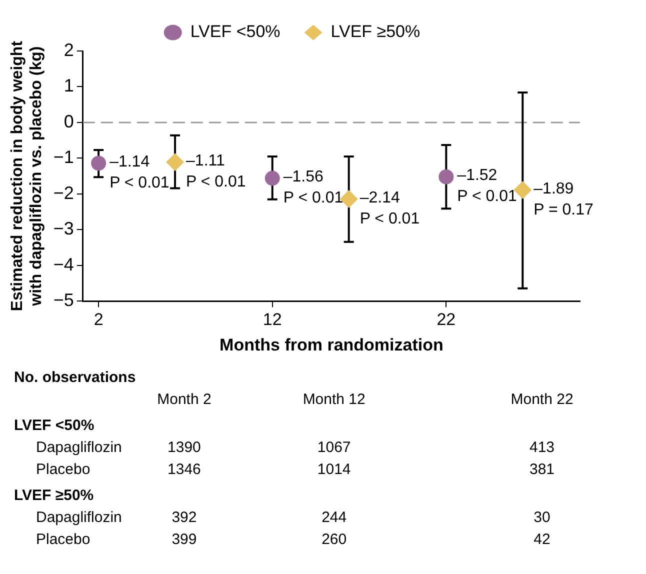 The image size is (646, 574). What do you see at coordinates (235, 32) in the screenshot?
I see `legend-label: LVEF <50%` at bounding box center [235, 32].